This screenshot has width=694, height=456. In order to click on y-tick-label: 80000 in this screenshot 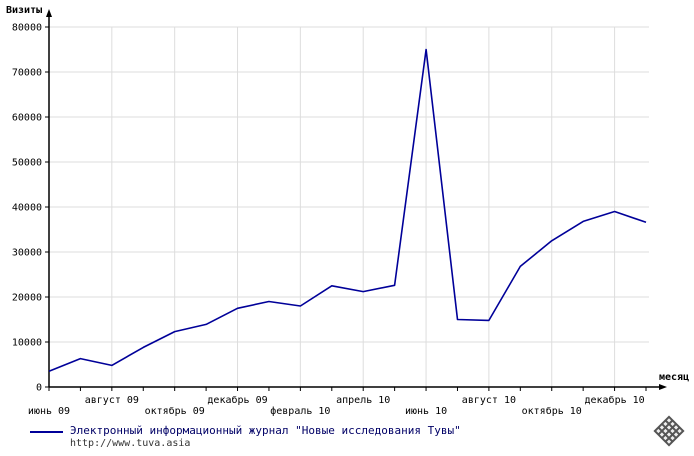, I will do `click(27, 28)`.